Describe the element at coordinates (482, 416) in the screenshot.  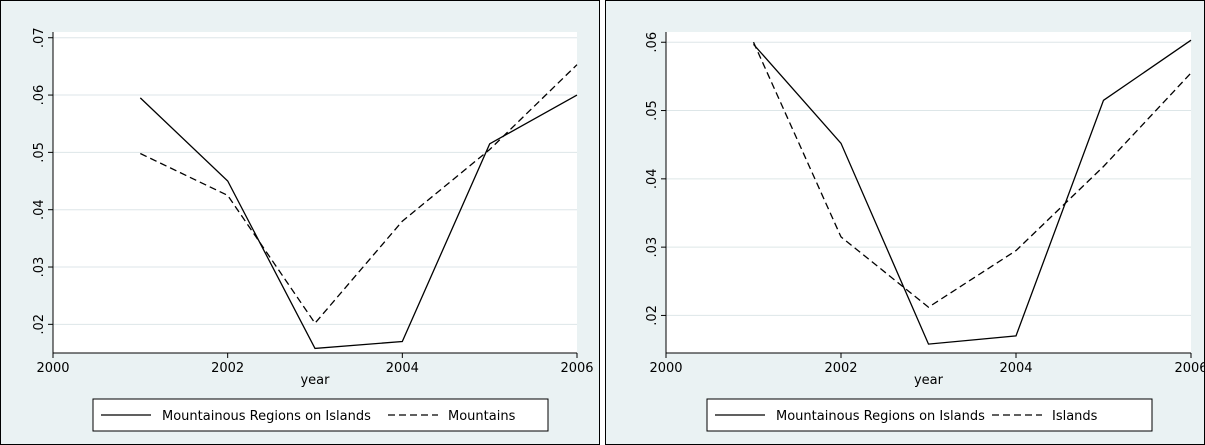
I see `legend-label-1: Mountains` at that location.